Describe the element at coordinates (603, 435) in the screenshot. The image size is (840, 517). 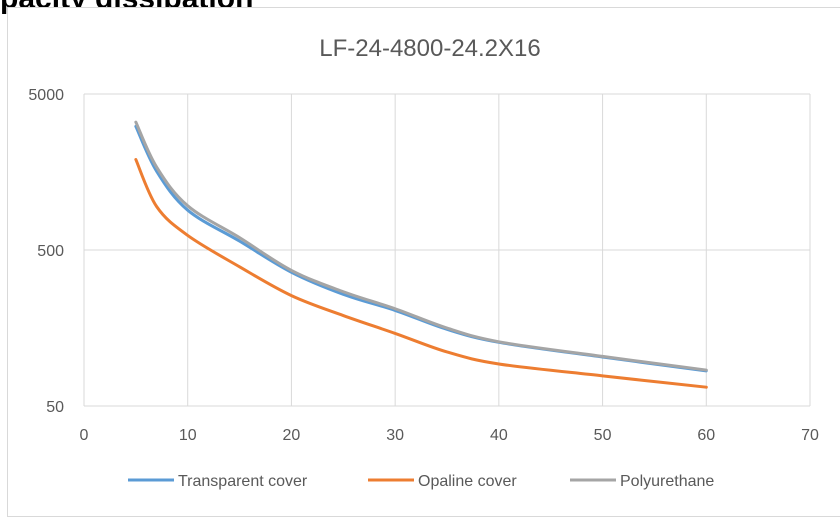
I see `x-tick-label-50: 50` at that location.